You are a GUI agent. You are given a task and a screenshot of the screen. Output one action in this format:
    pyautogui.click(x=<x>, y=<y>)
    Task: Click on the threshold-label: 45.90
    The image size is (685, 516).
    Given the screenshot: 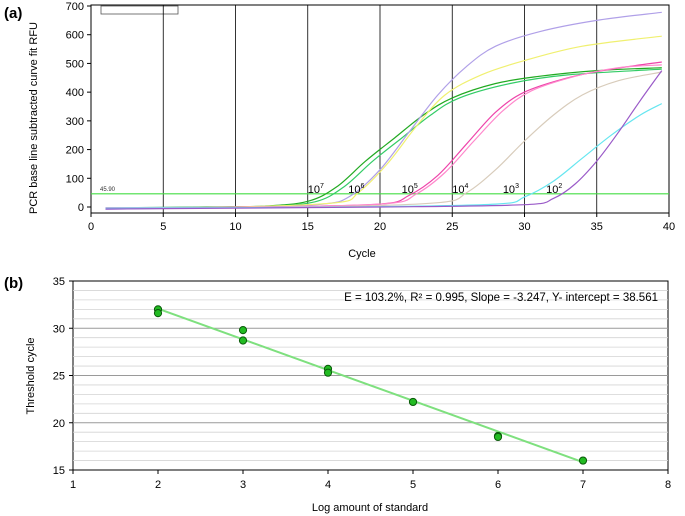 What is the action you would take?
    pyautogui.click(x=108, y=190)
    